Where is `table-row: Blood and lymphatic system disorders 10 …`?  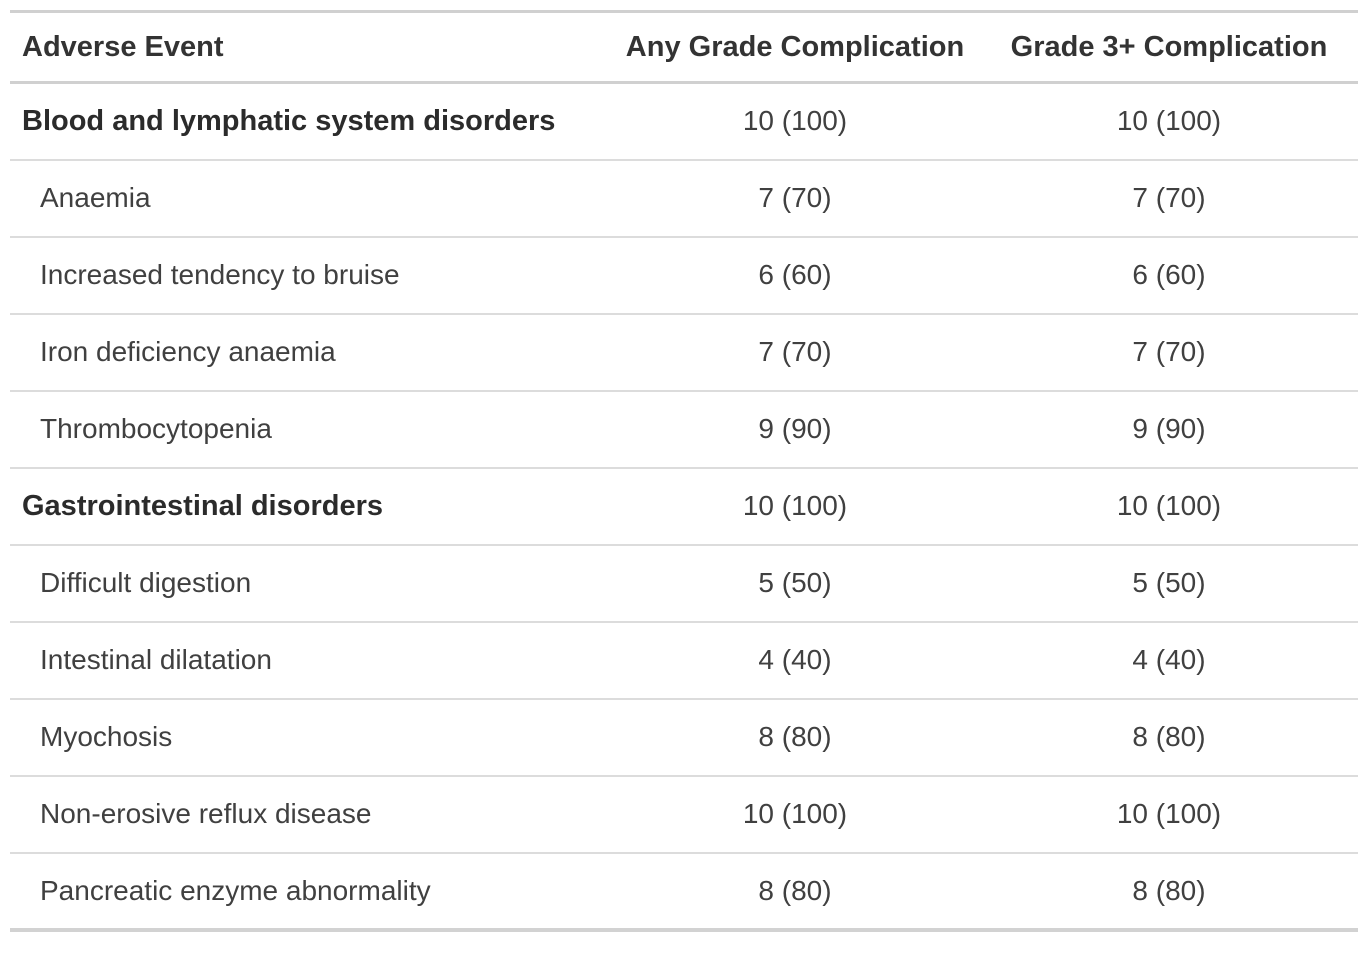
table-row: Blood and lymphatic system disorders 10 … is located at coordinates (684, 121).